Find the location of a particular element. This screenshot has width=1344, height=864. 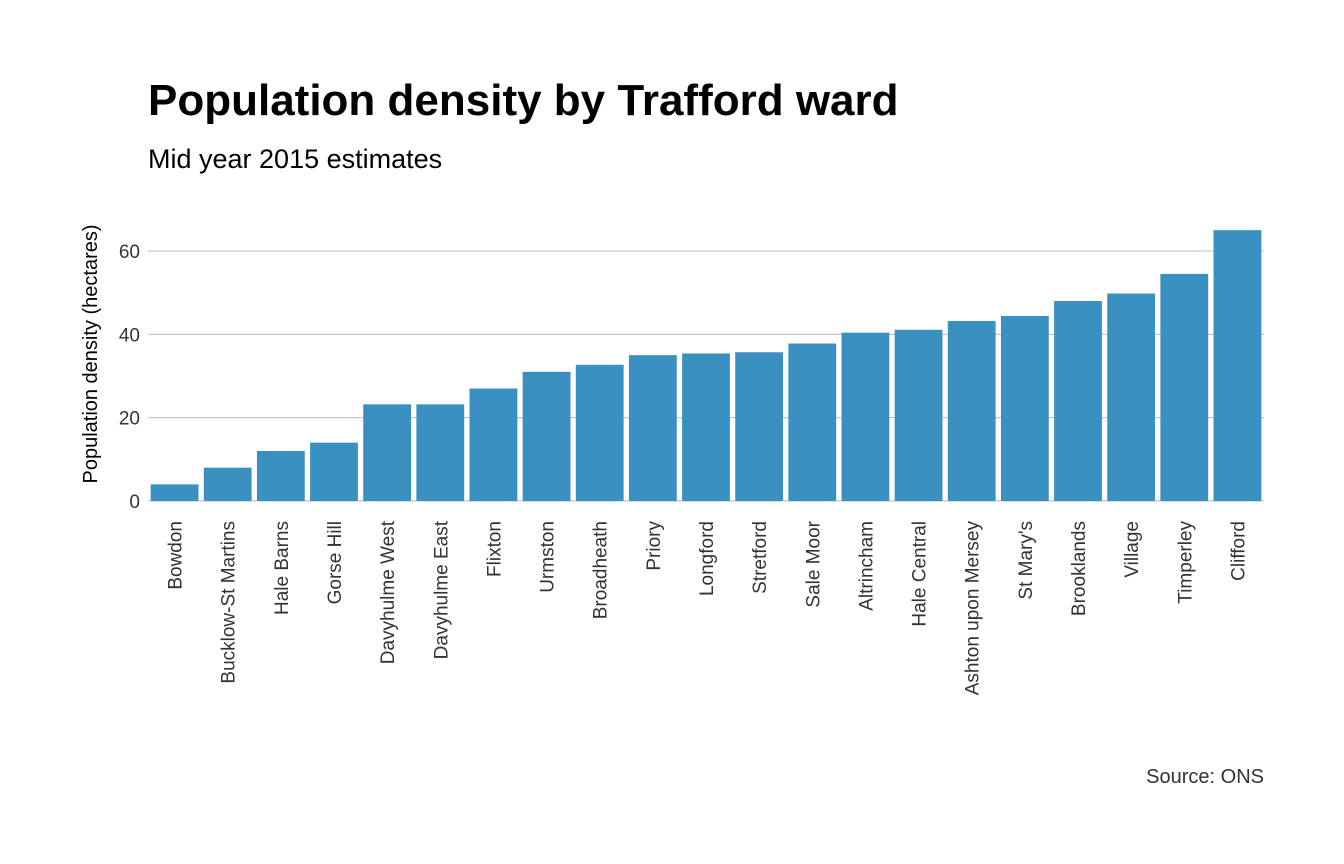

source-caption: Source: ONS is located at coordinates (1205, 777).